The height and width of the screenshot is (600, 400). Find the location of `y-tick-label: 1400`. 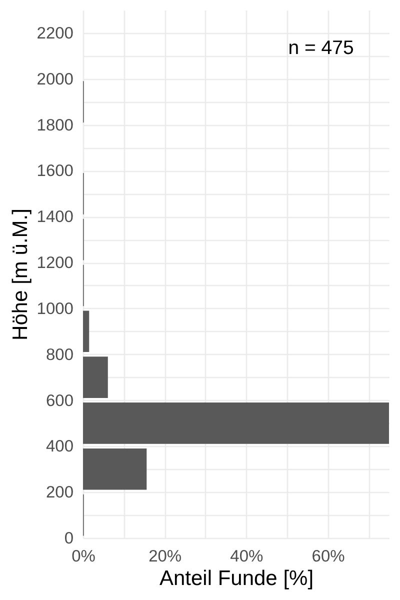

y-tick-label: 1400 is located at coordinates (55, 217).